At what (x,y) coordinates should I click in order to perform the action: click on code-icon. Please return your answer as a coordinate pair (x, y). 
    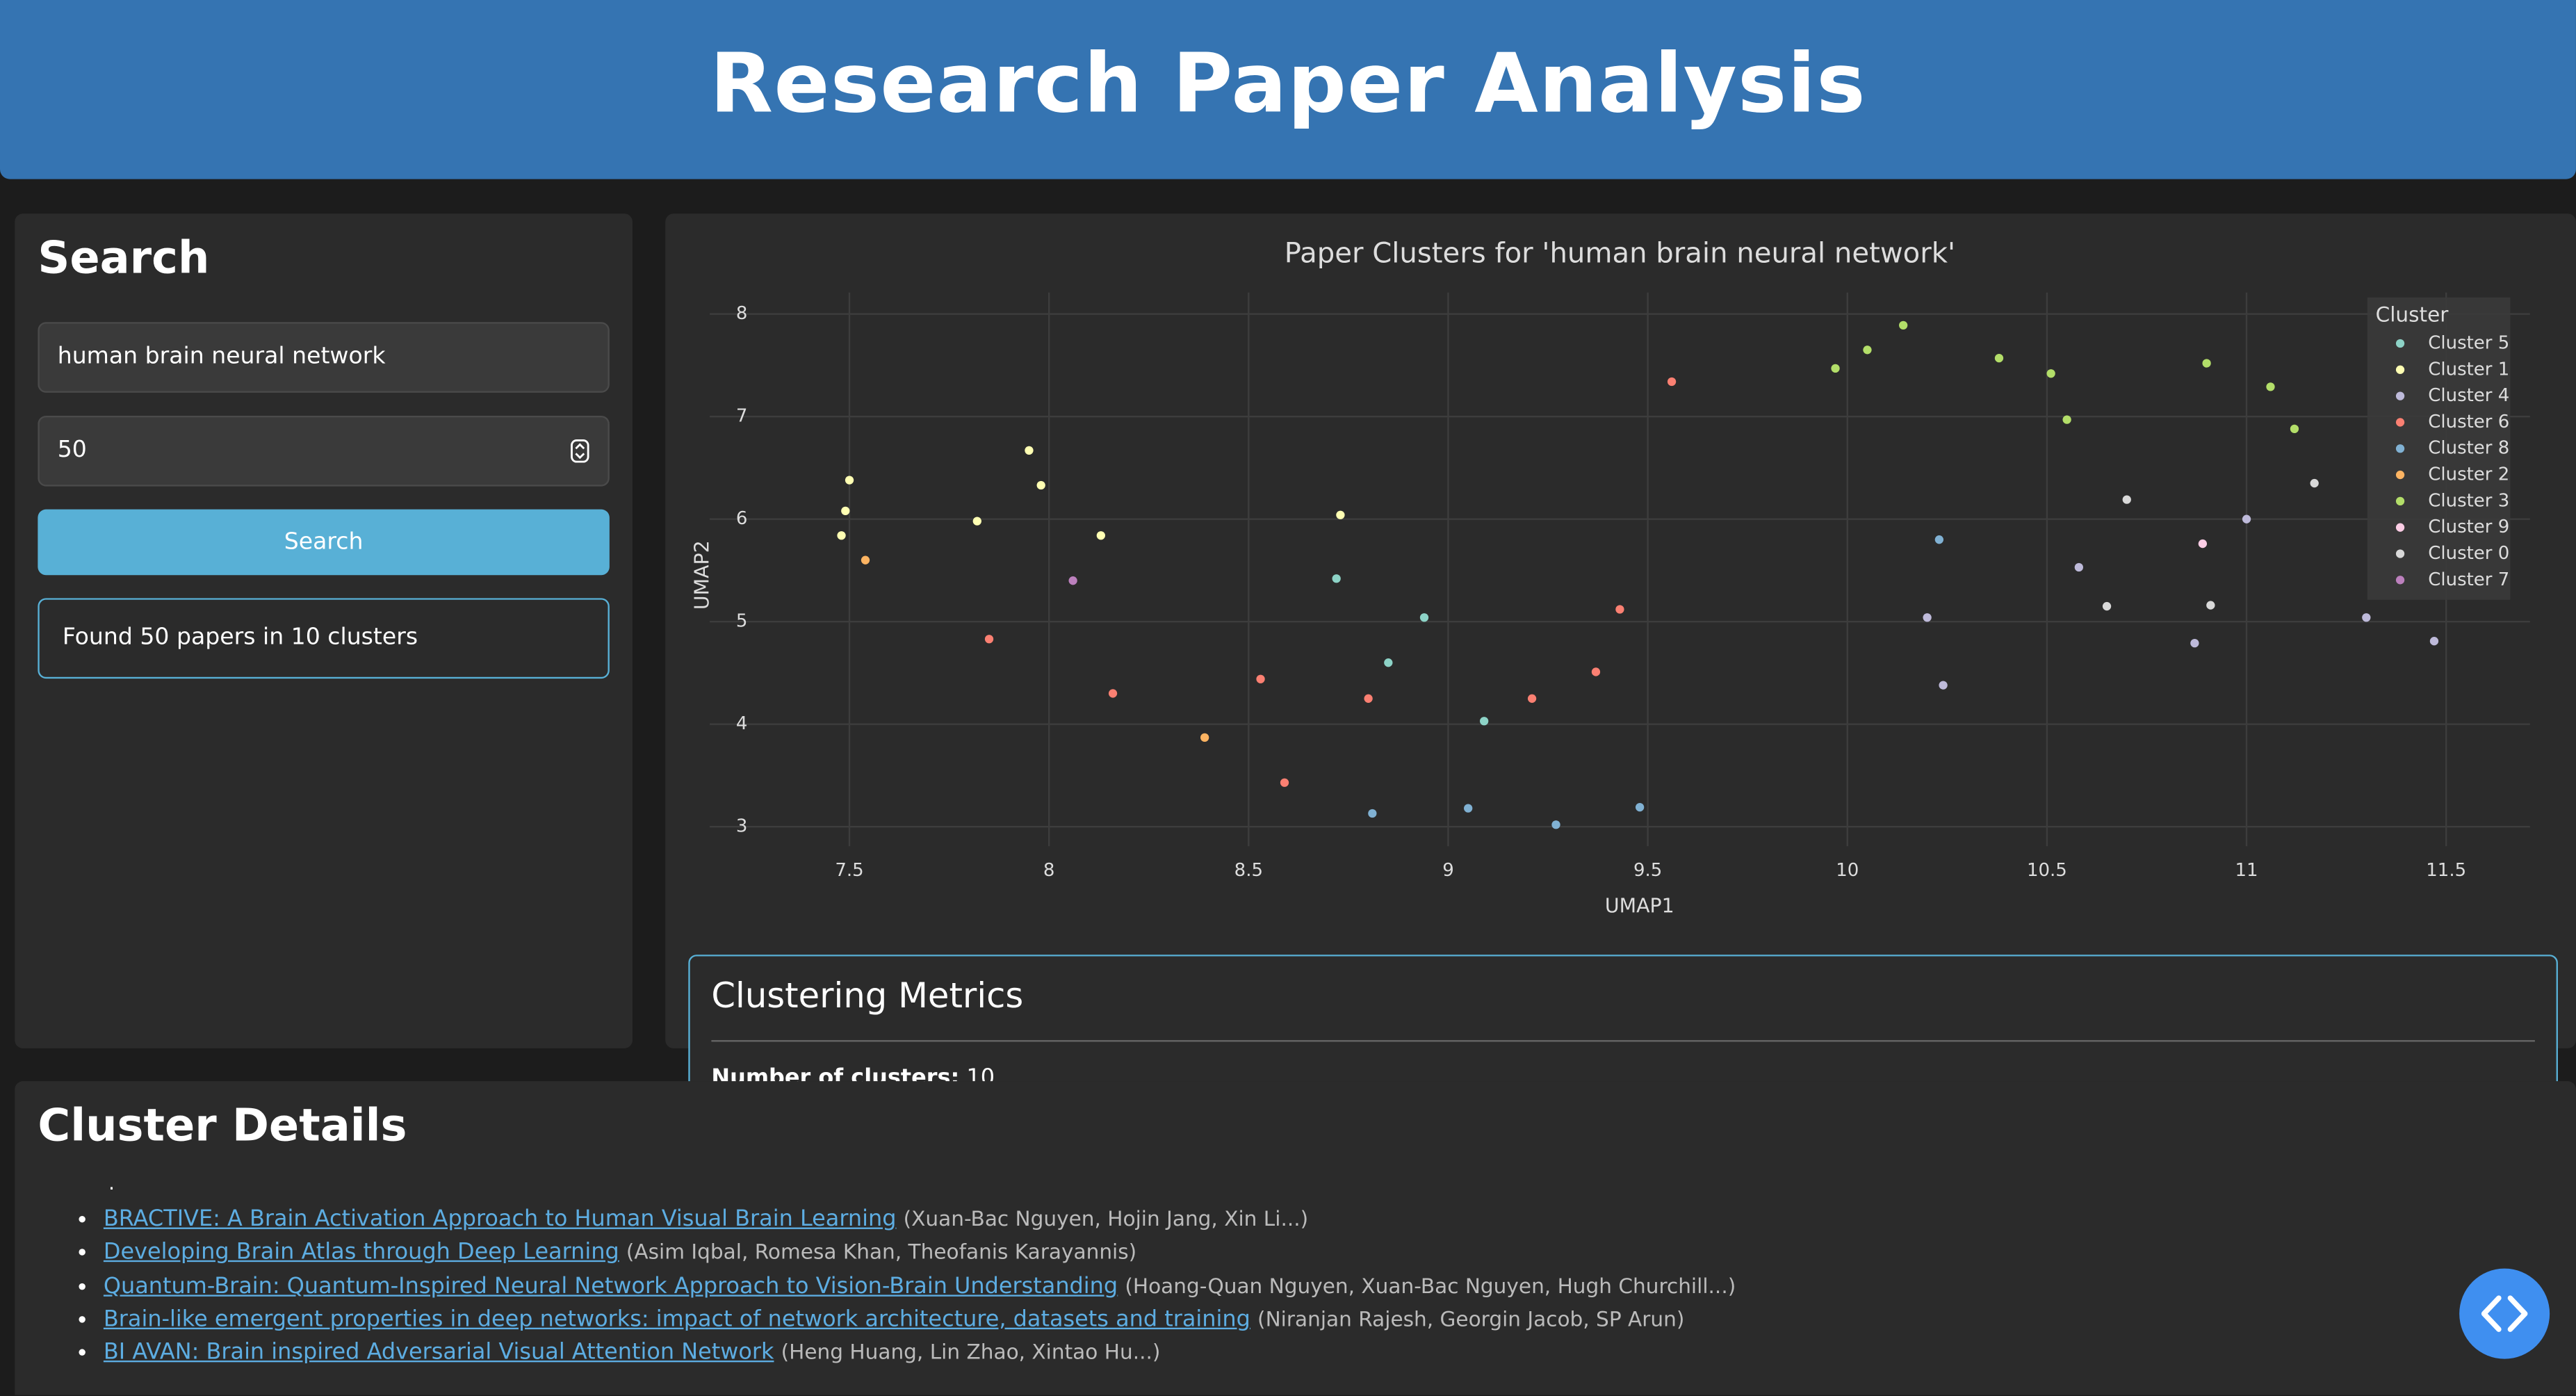
    Looking at the image, I should click on (2504, 1313).